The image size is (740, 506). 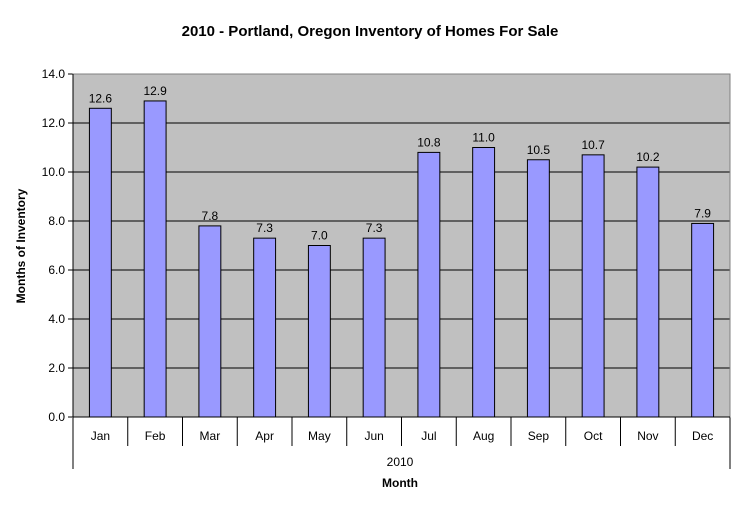 What do you see at coordinates (428, 436) in the screenshot?
I see `x-tick-label: Jul` at bounding box center [428, 436].